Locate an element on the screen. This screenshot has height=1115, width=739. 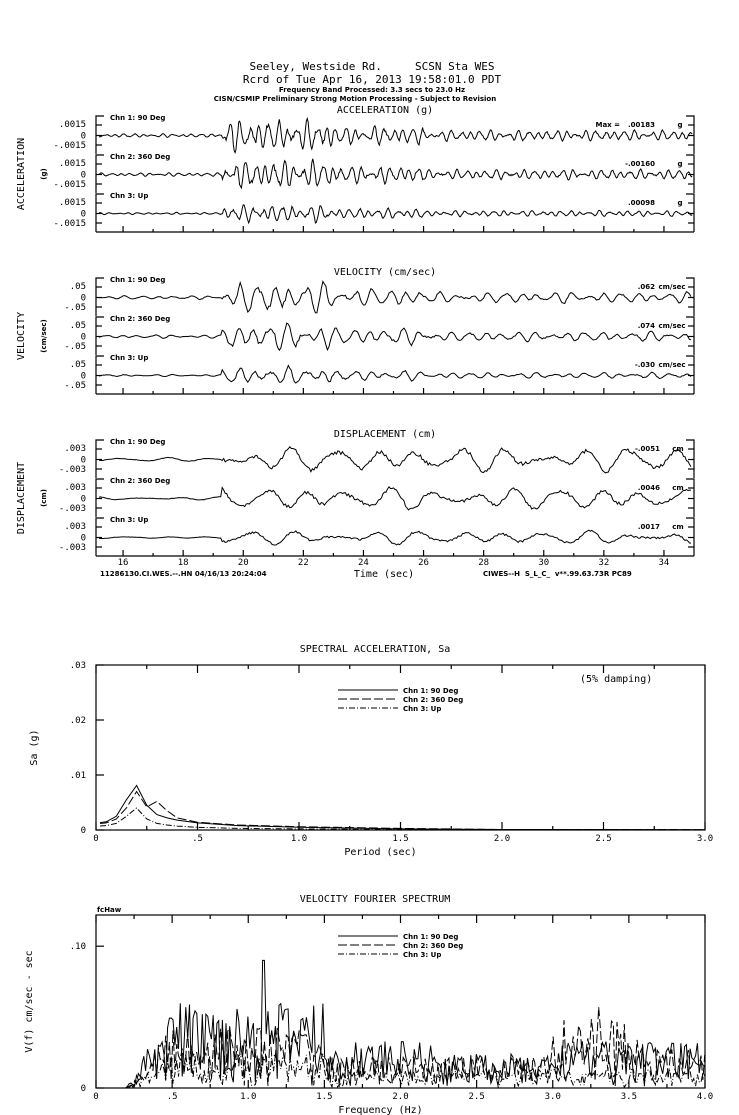
vel-channel-2: .05 0-.05 Chn 2: 360 Deg .074 cm/sec is located at coordinates (379, 335).